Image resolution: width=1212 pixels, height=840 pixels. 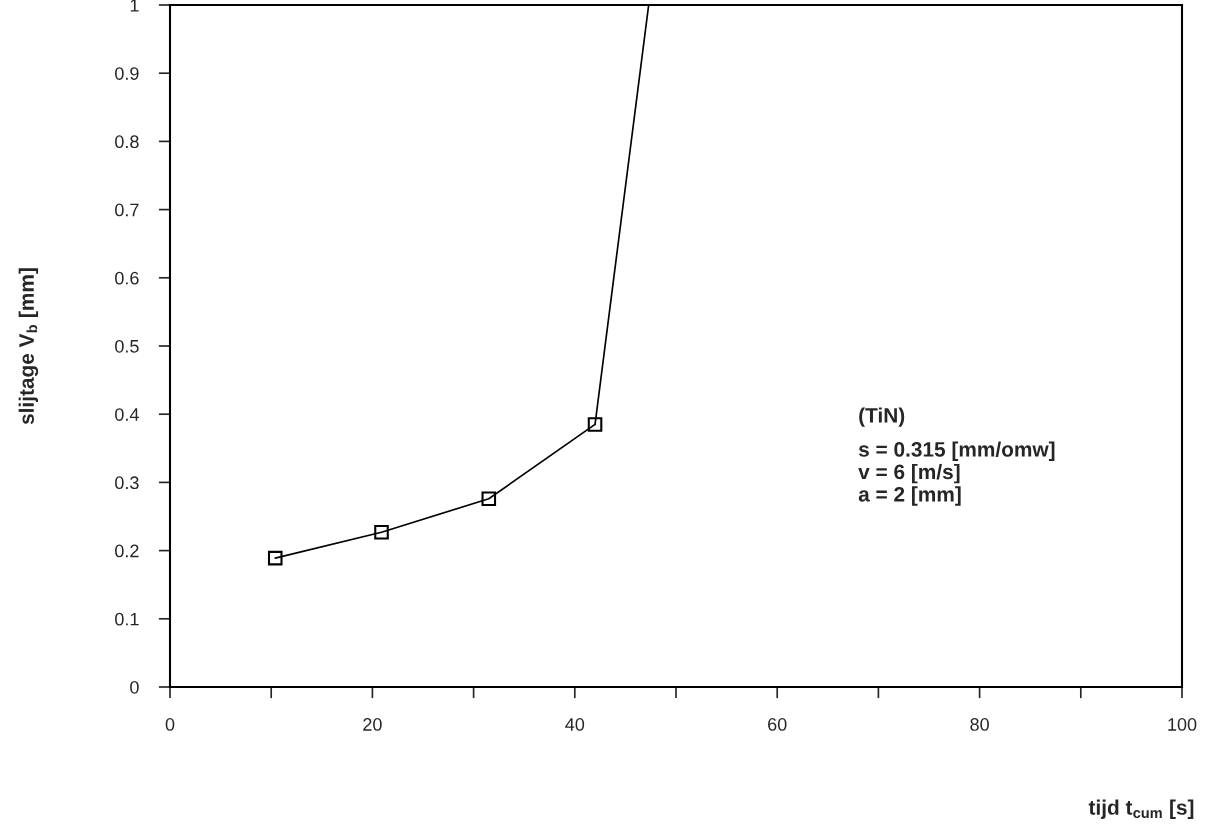 What do you see at coordinates (134, 687) in the screenshot?
I see `y-tick-label: 0` at bounding box center [134, 687].